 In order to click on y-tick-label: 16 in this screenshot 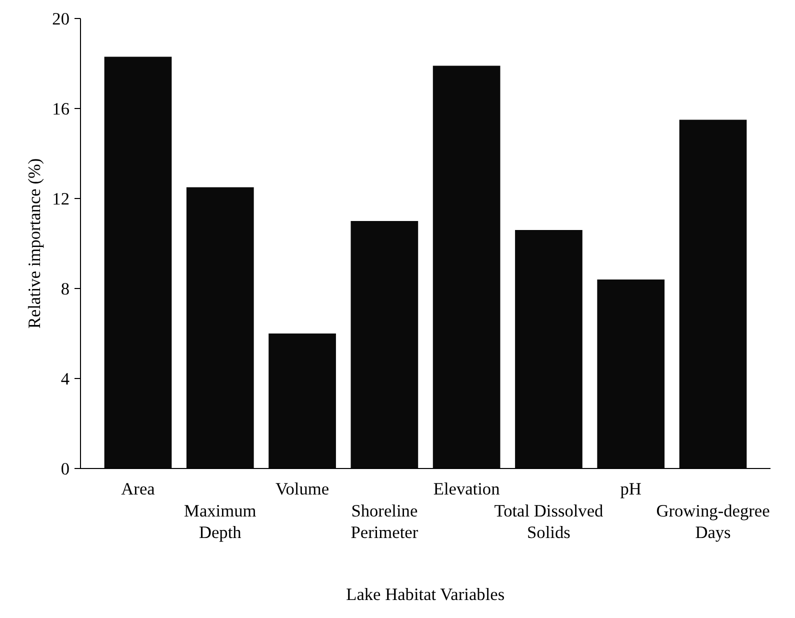, I will do `click(61, 109)`.